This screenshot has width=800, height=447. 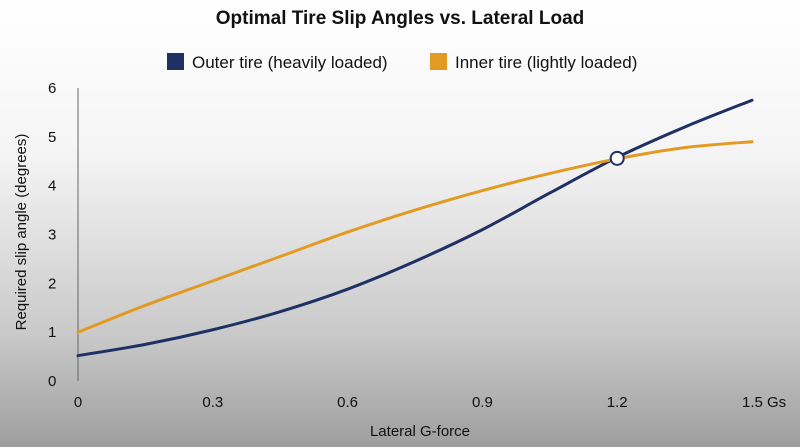 I want to click on y-tick-label: 0, so click(x=52, y=381).